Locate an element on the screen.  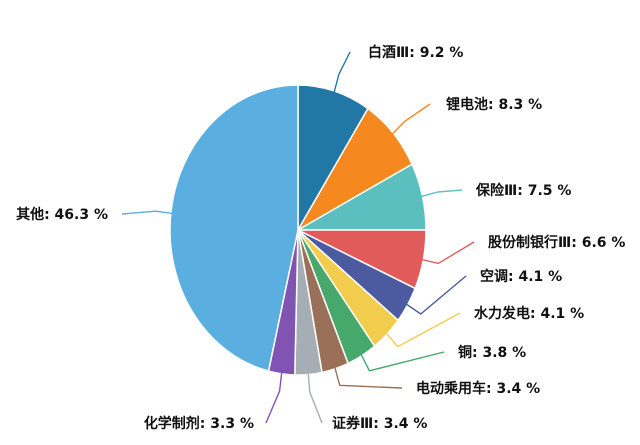
slice-10-leader-line is located at coordinates (274, 397).